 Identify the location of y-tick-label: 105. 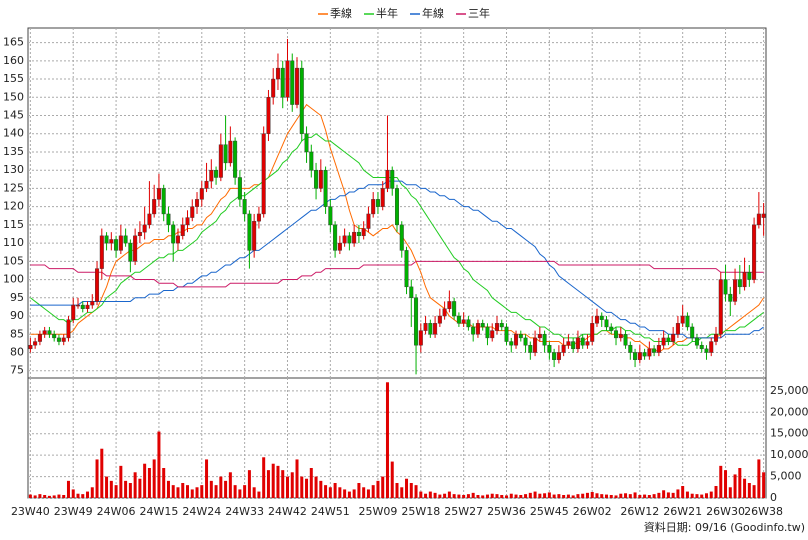
(13, 260).